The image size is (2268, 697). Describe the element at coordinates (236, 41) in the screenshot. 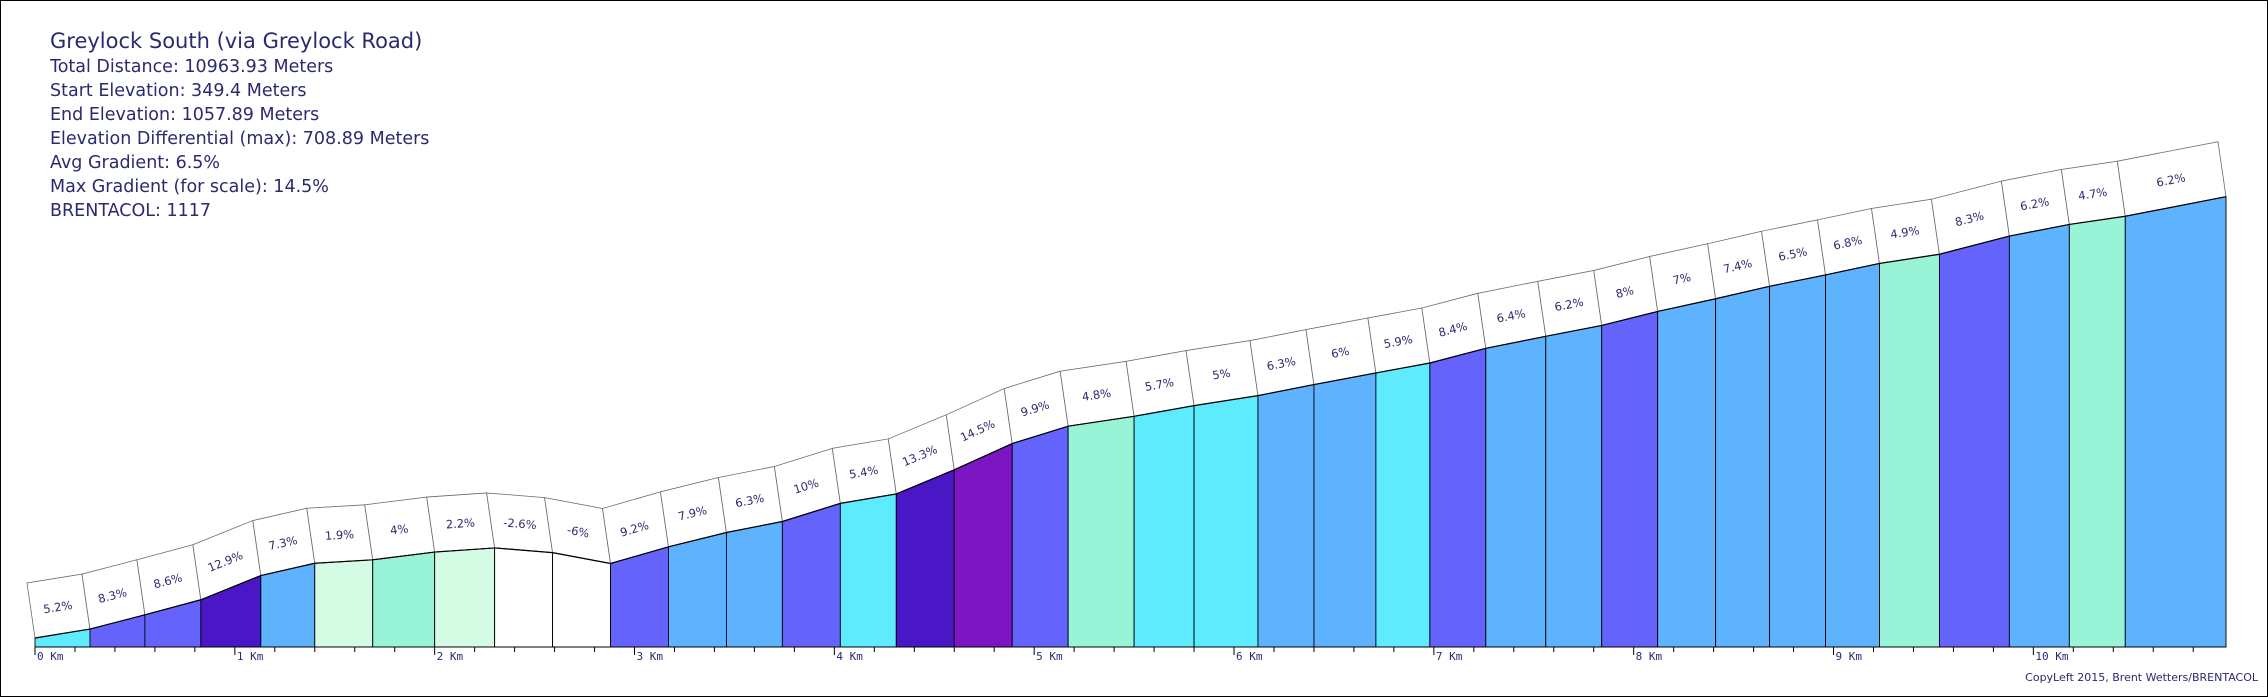

I see `route-title: Greylock South (via Greylock Road)` at that location.